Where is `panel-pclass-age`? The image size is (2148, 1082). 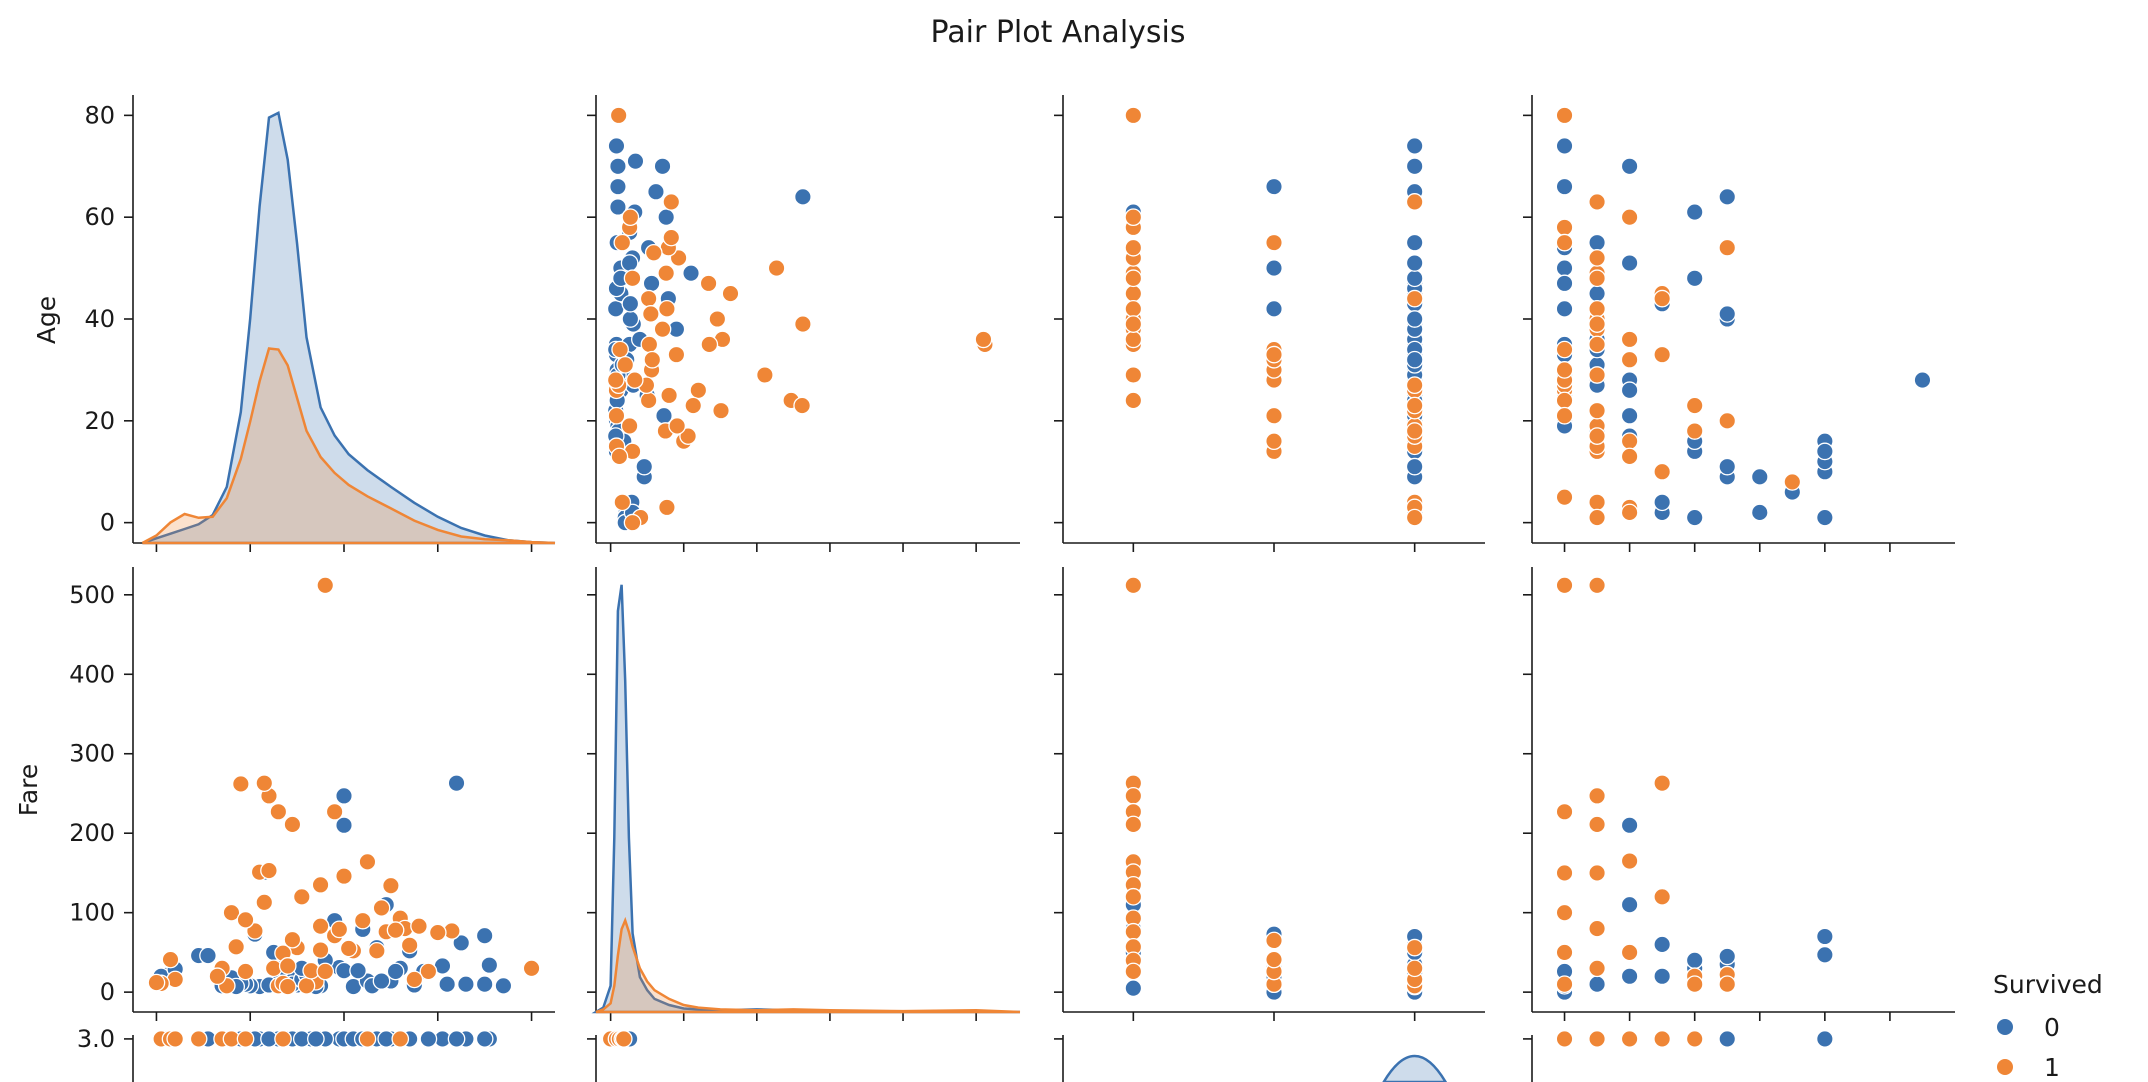 panel-pclass-age is located at coordinates (129, 1058).